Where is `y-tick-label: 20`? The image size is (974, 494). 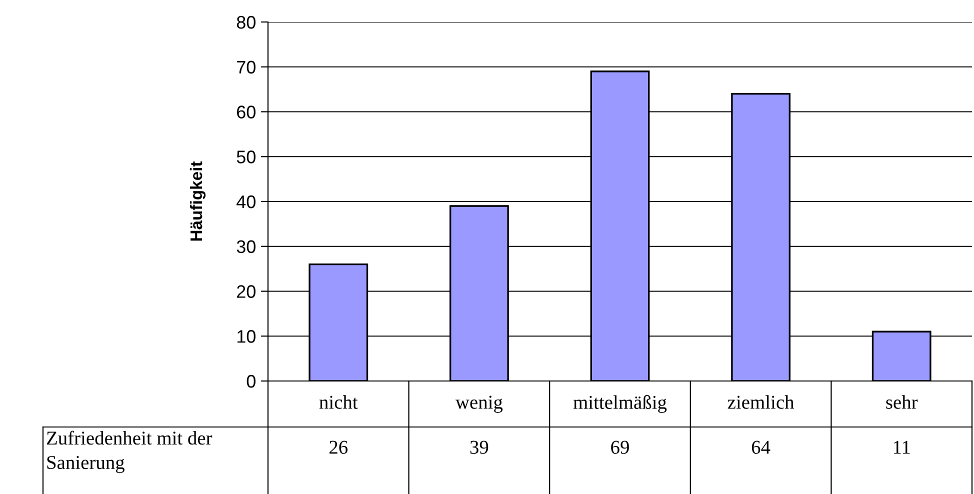
y-tick-label: 20 is located at coordinates (246, 291).